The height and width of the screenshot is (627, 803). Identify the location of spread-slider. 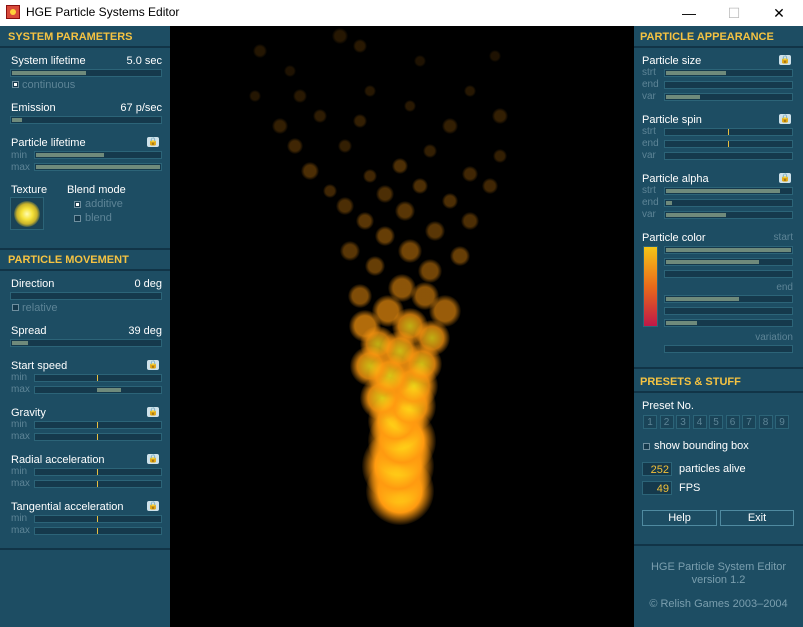
(86, 343).